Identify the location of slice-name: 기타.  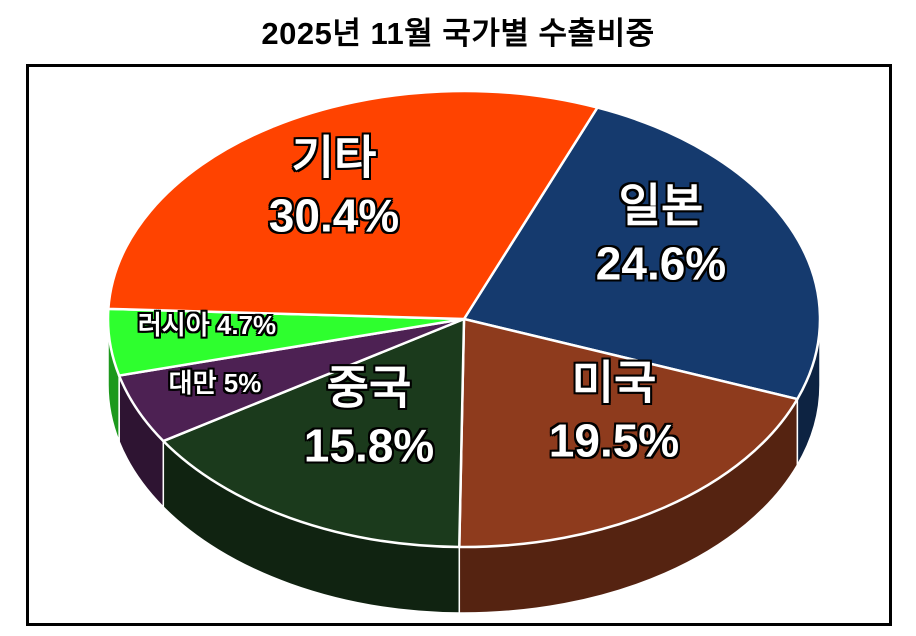
(334, 157).